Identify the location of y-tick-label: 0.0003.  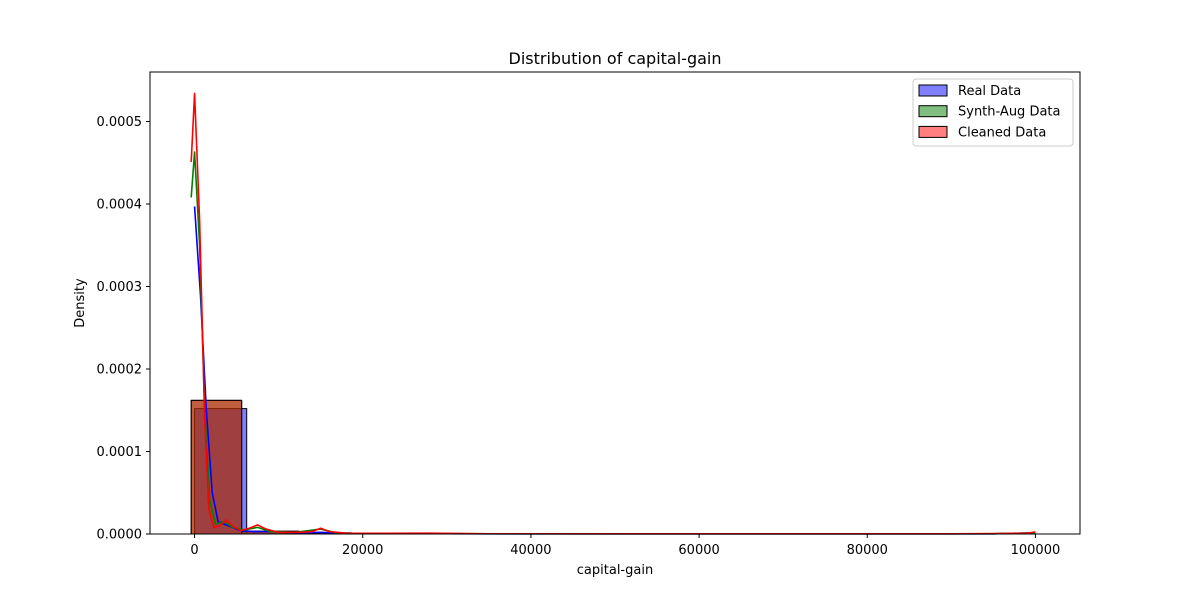
(120, 287).